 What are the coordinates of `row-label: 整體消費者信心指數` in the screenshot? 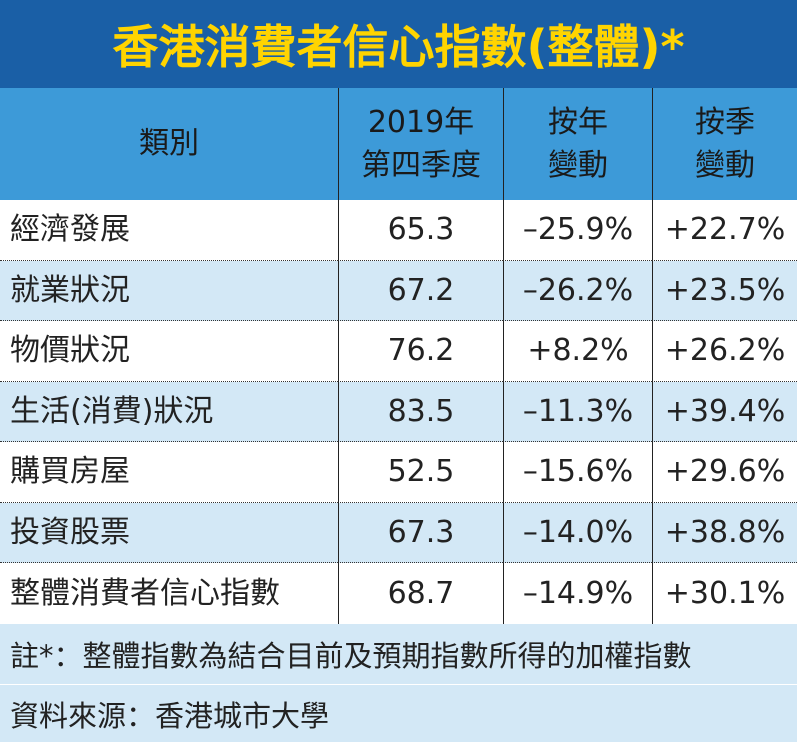 It's located at (169, 593).